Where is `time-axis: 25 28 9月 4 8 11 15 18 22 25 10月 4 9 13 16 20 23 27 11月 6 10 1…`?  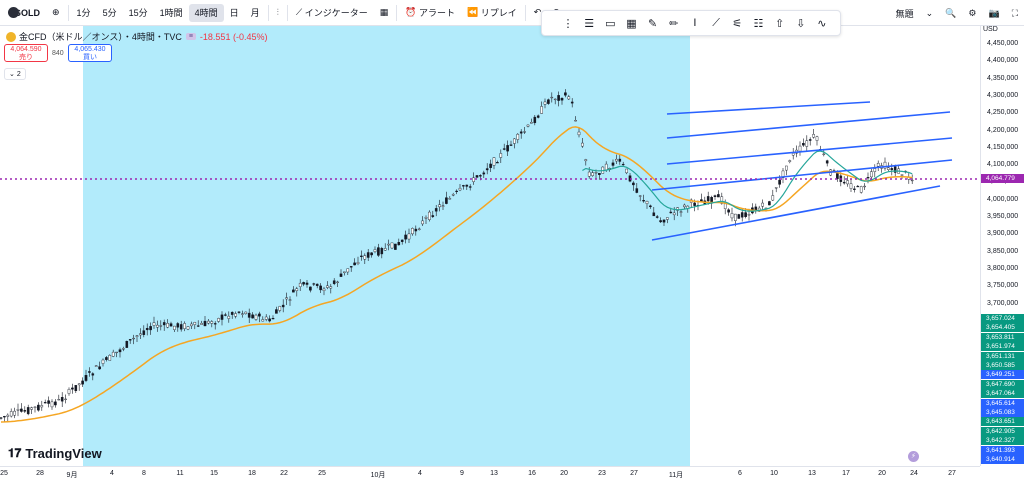 time-axis: 25 28 9月 4 8 11 15 18 22 25 10月 4 9 13 16 20 23 27 11月 6 10 1… is located at coordinates (490, 474).